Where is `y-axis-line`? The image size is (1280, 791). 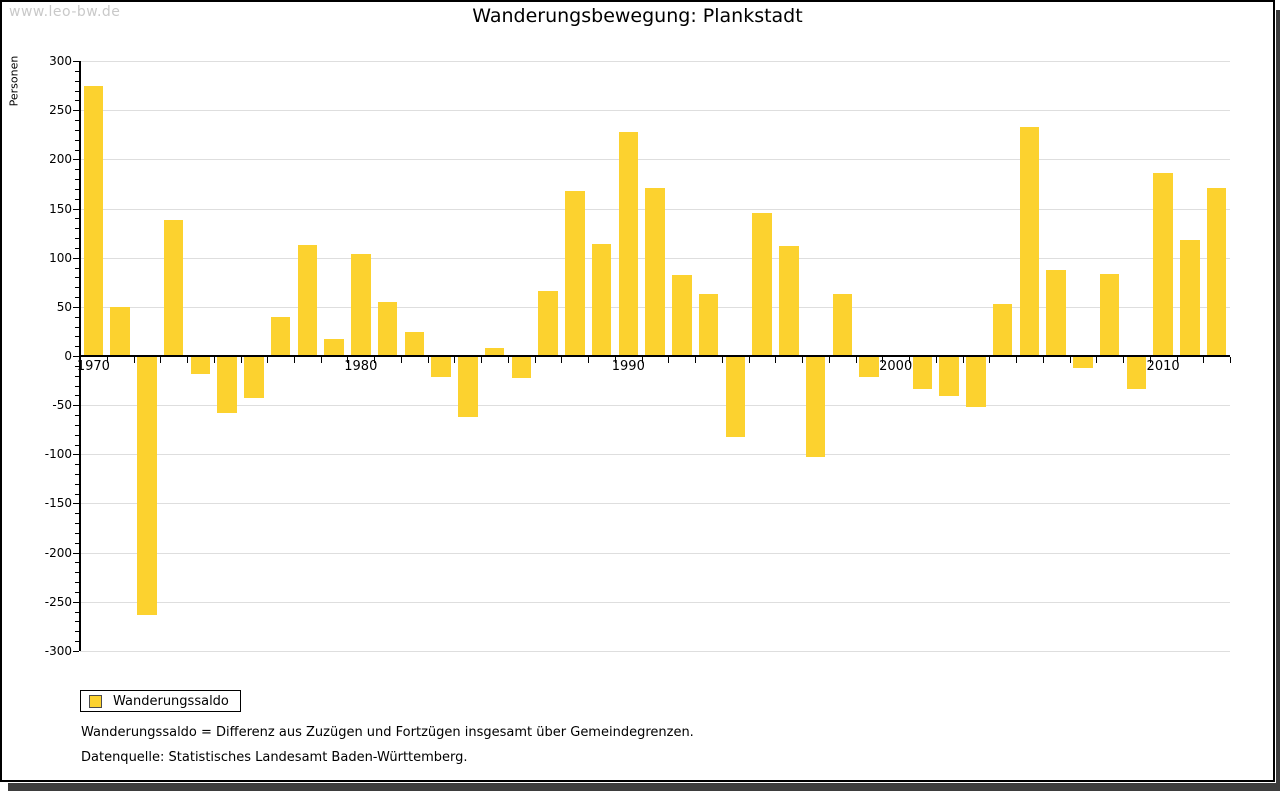 y-axis-line is located at coordinates (80, 356).